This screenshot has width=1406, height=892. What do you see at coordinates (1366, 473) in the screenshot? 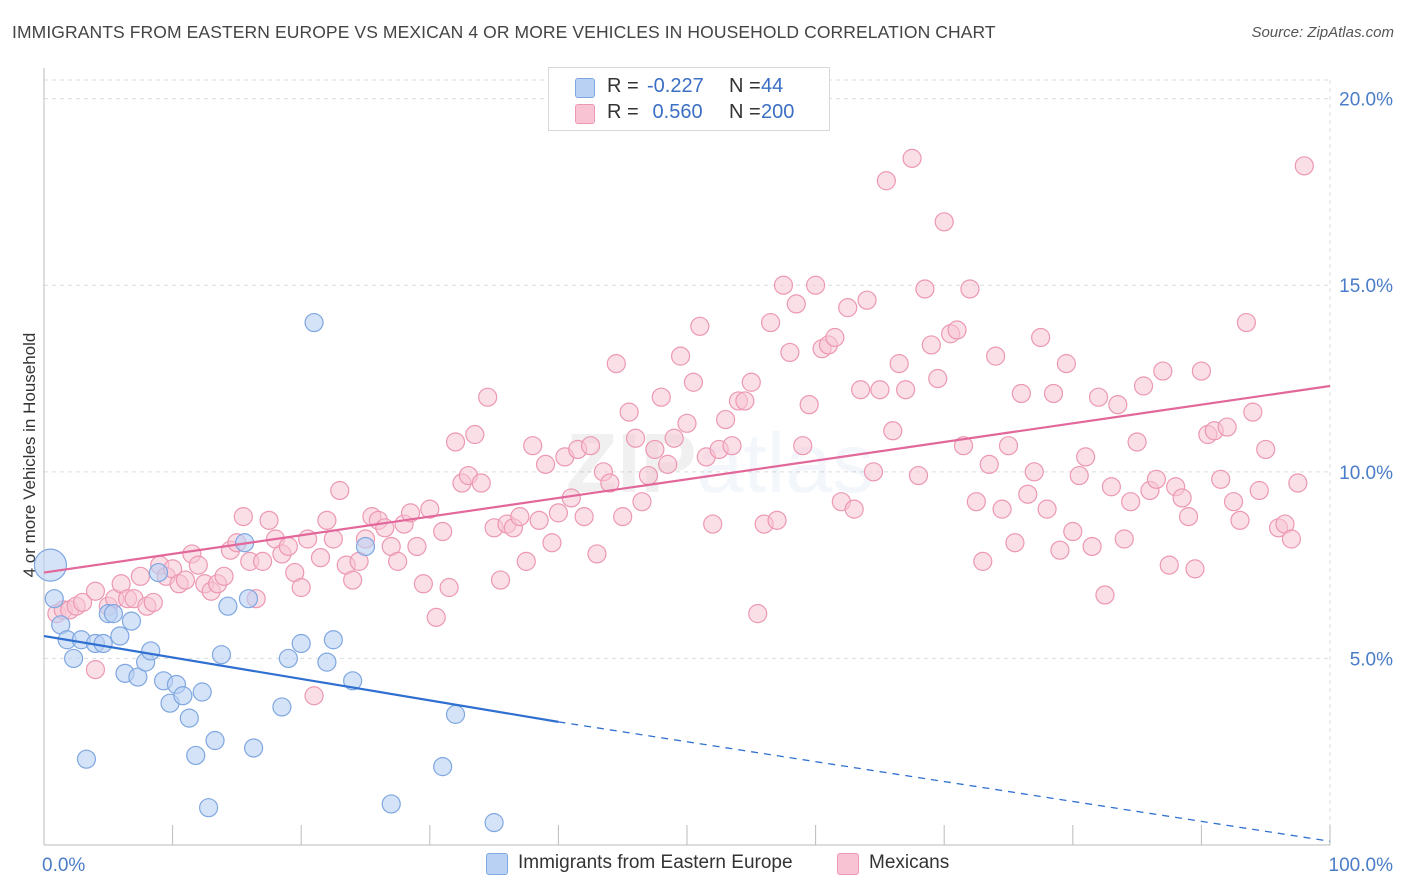
I see `y-tick-label: 10.0%` at bounding box center [1366, 473].